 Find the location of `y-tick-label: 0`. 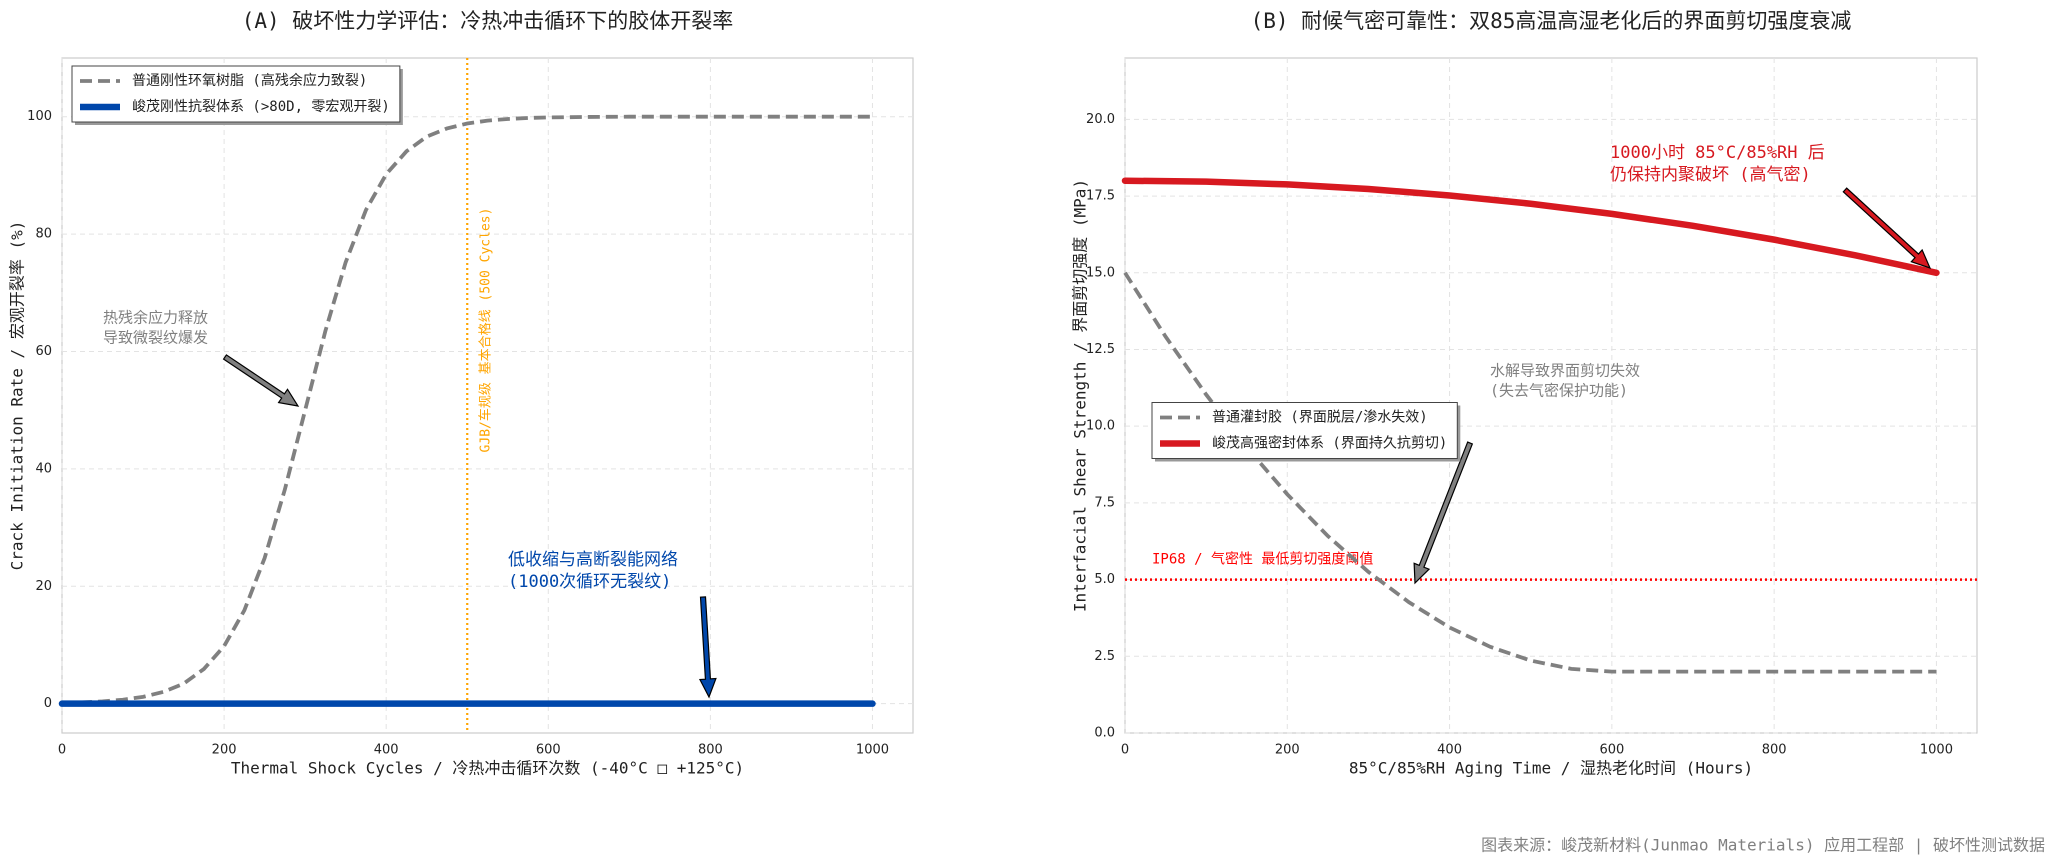

y-tick-label: 0 is located at coordinates (48, 703).